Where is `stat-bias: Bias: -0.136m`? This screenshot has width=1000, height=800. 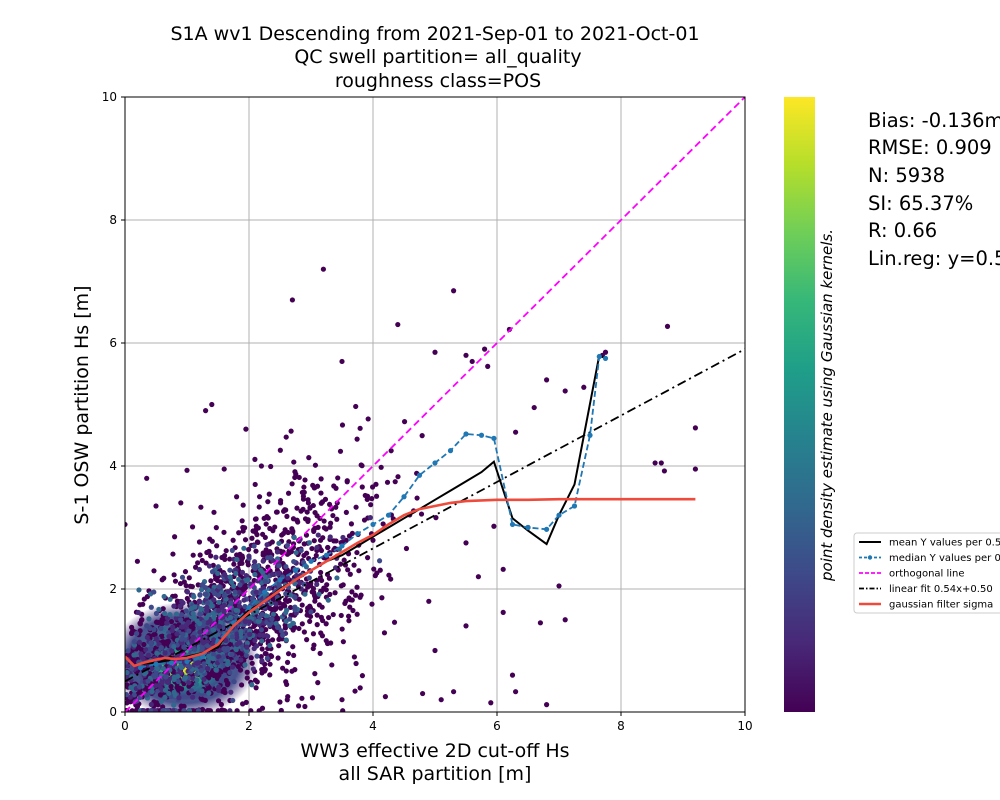
stat-bias: Bias: -0.136m is located at coordinates (934, 120).